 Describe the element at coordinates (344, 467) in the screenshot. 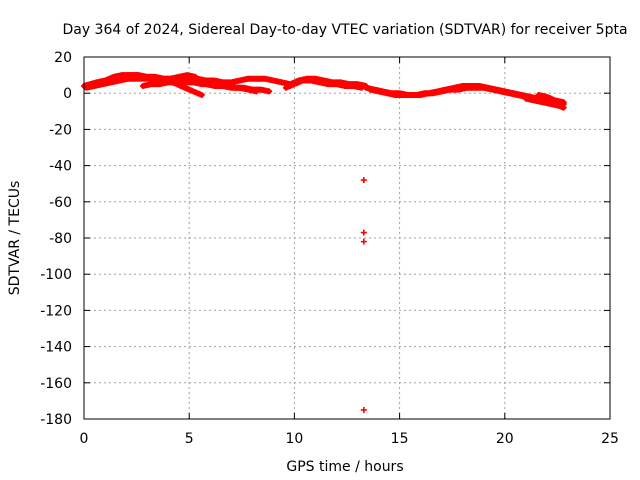

I see `x-axis-label: GPS time / hours` at that location.